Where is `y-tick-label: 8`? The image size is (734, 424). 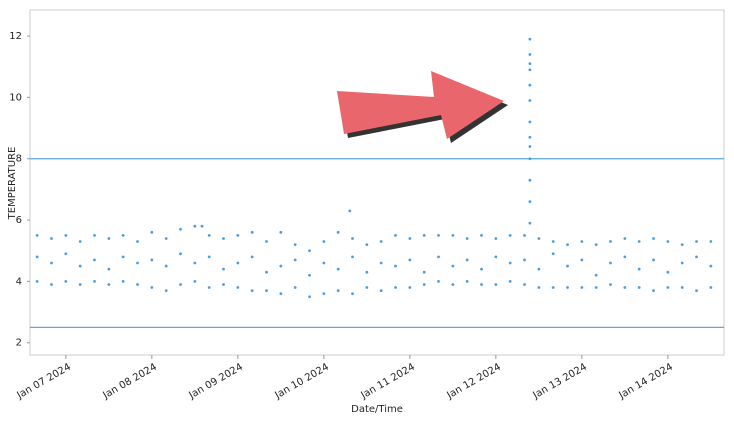 y-tick-label: 8 is located at coordinates (19, 159).